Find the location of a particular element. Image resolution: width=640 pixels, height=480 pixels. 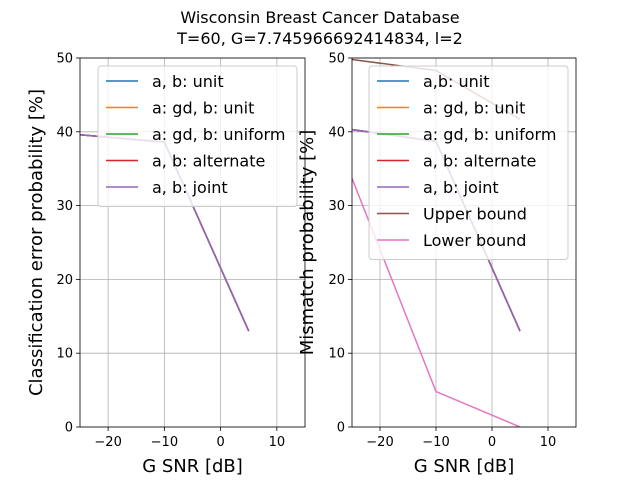

y-axis-label: Mismatch probability [%] is located at coordinates (307, 242).